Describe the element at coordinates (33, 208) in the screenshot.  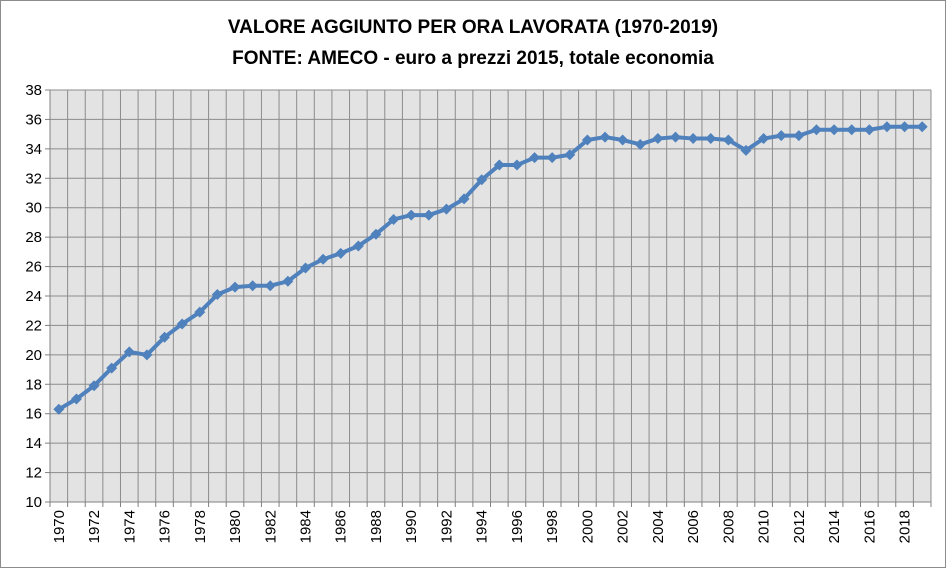
I see `y-tick-label: 30` at that location.